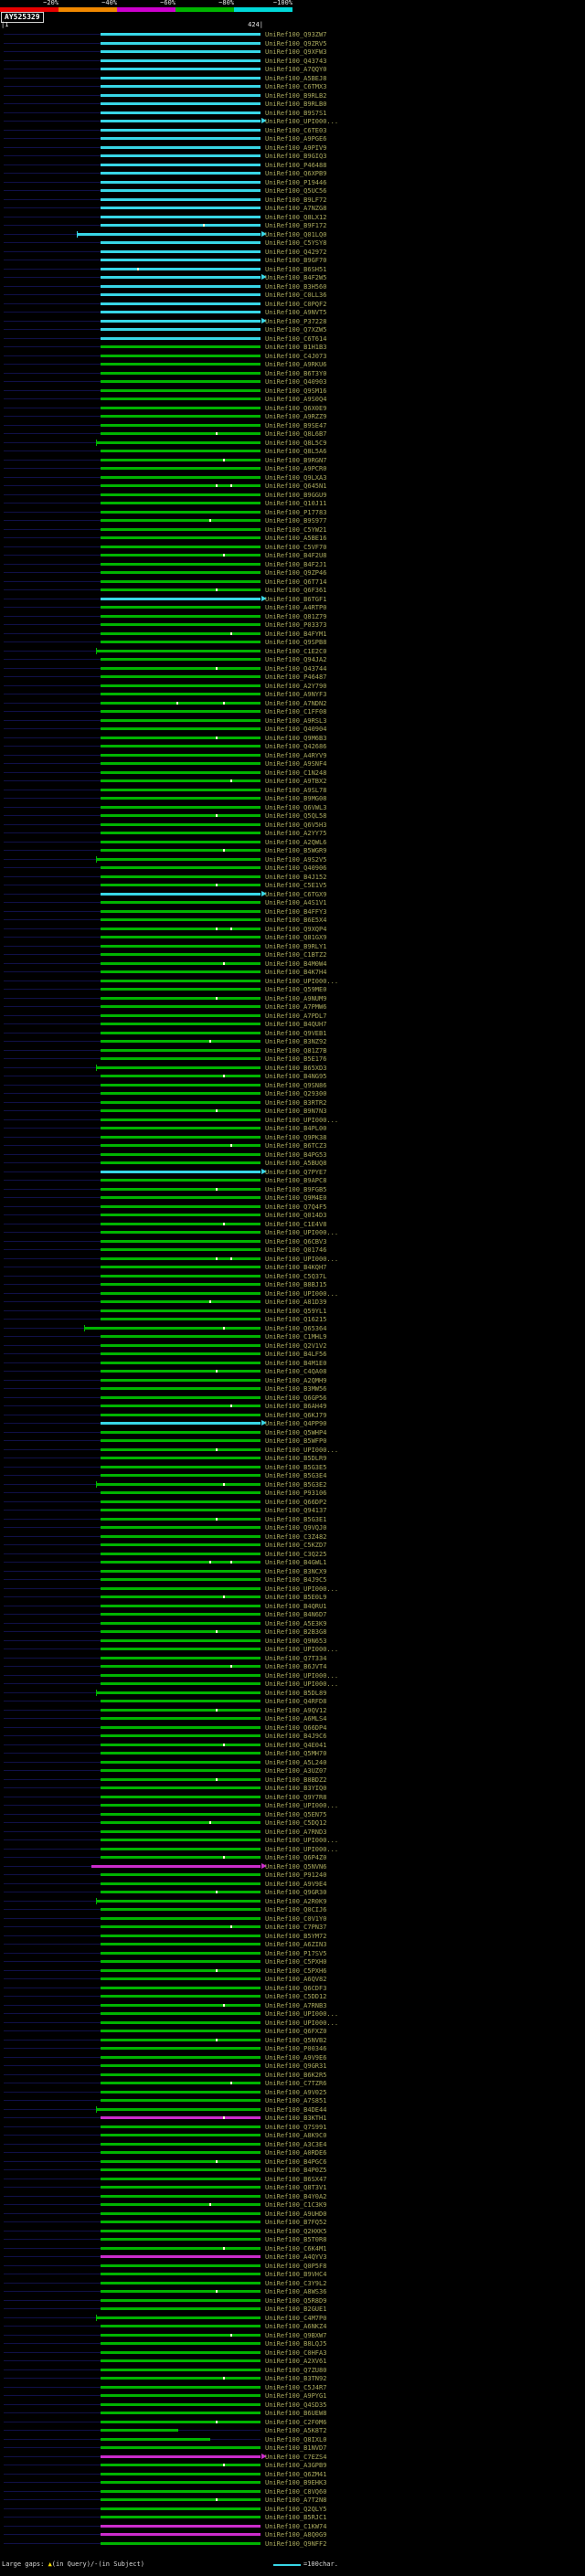  What do you see at coordinates (296, 1389) in the screenshot?
I see `hit-accession: UniRef100_B3MW56` at bounding box center [296, 1389].